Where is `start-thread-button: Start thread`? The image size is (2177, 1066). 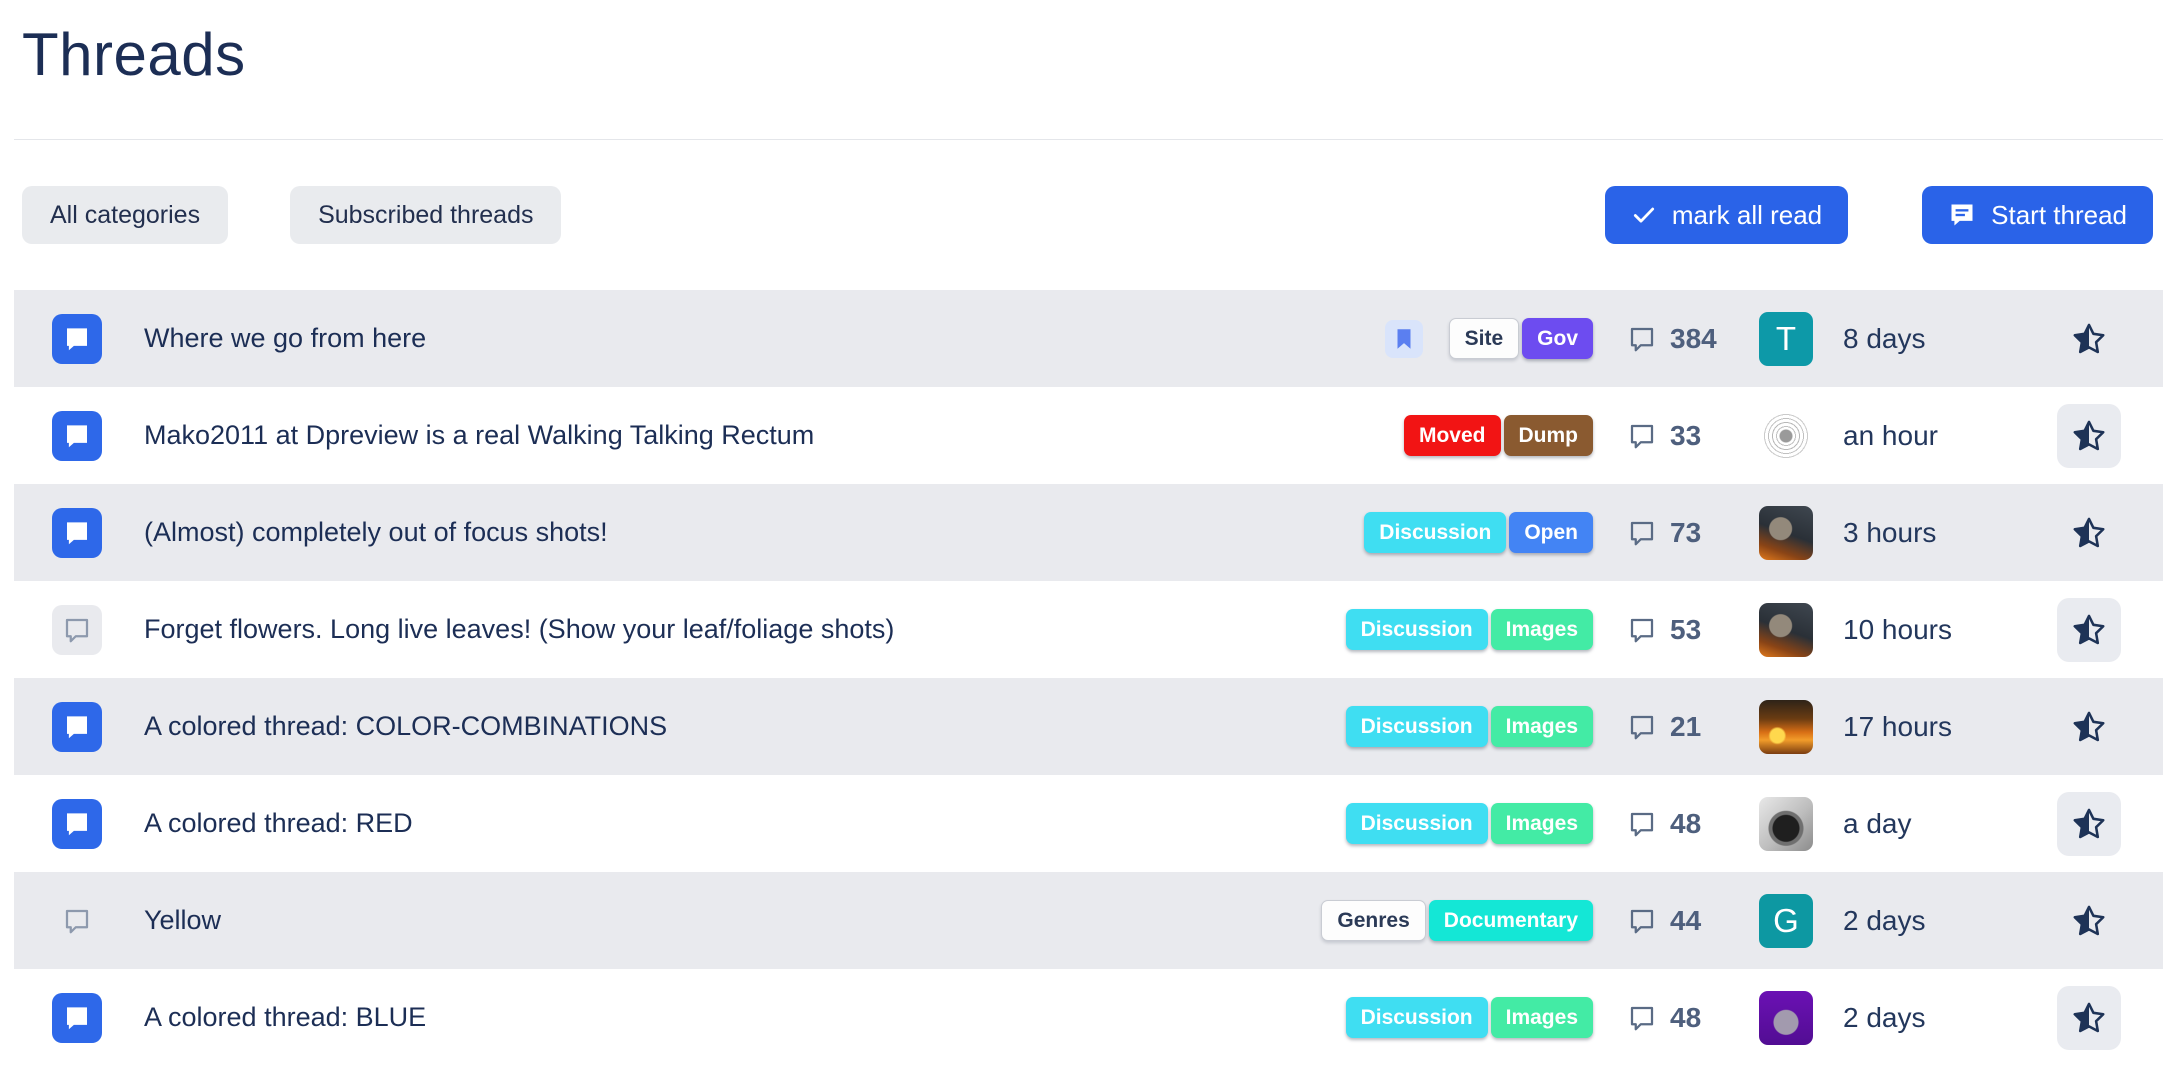 start-thread-button: Start thread is located at coordinates (2037, 215).